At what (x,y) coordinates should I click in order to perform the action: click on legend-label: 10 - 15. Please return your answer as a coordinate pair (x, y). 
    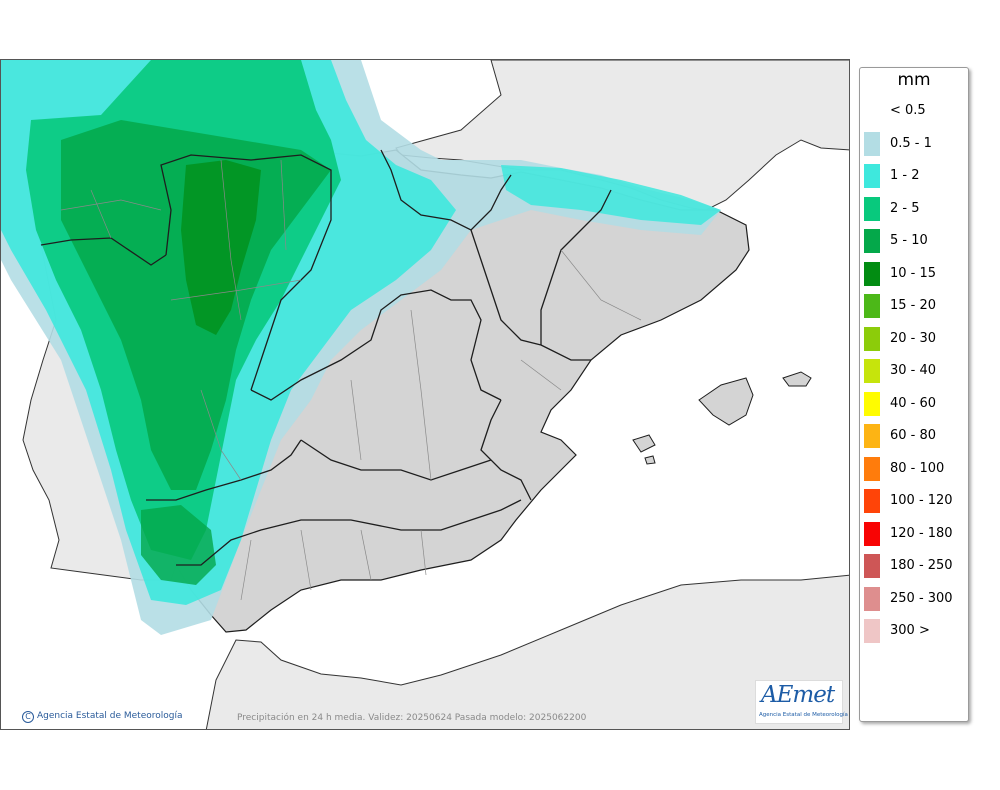
    Looking at the image, I should click on (913, 273).